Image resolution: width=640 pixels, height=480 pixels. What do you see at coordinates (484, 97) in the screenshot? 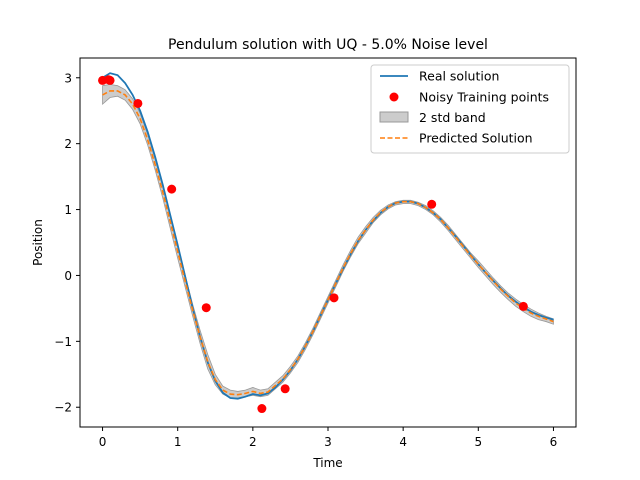
I see `legend-noisy-label: Noisy Training points` at bounding box center [484, 97].